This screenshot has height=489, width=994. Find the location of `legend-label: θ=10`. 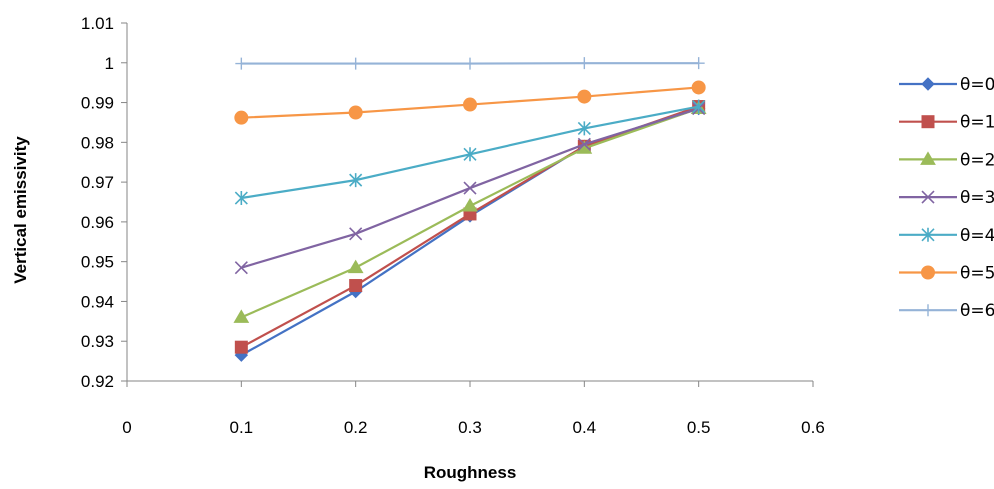

legend-label: θ=10 is located at coordinates (977, 123).